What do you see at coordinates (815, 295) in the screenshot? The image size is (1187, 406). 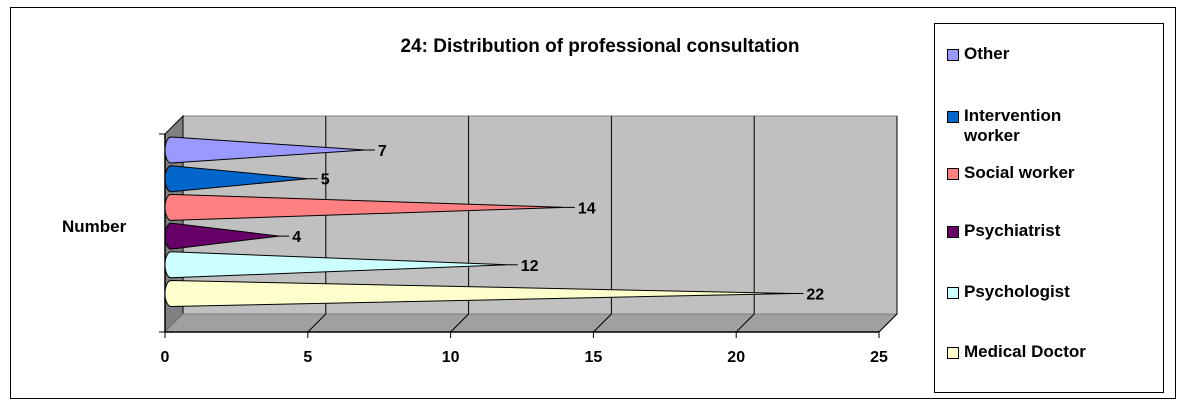 I see `data-label-medical-doctor: 22` at bounding box center [815, 295].